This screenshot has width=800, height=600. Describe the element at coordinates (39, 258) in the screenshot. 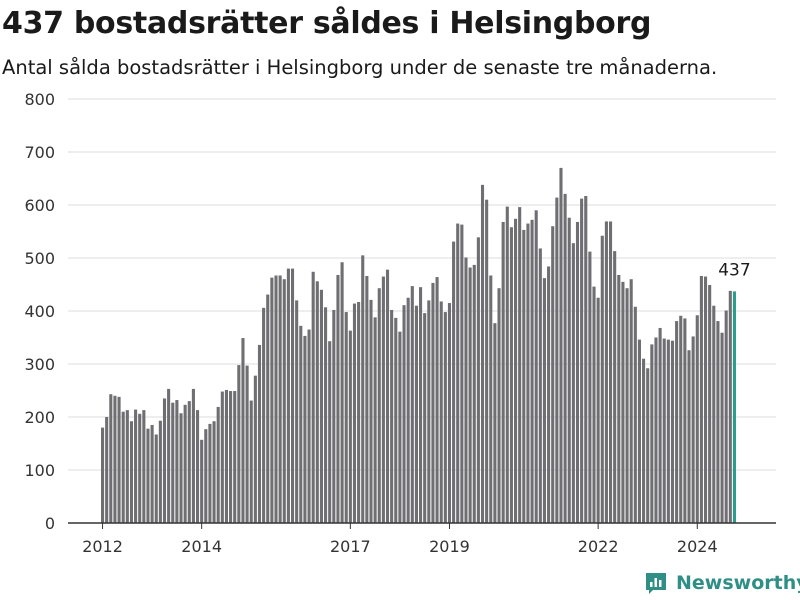

I see `y-tick-label: 500` at that location.